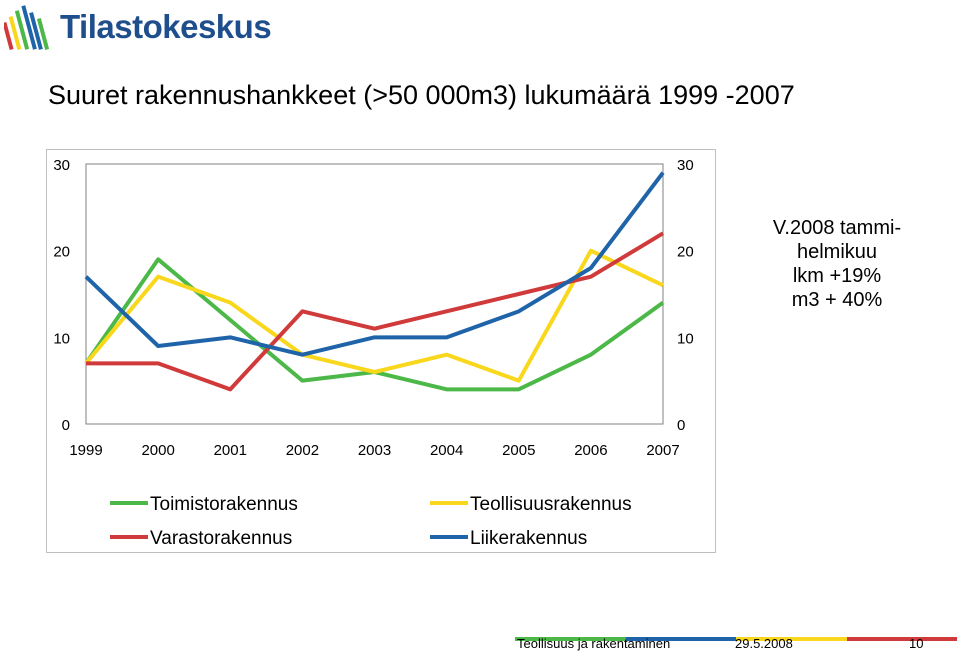 The height and width of the screenshot is (652, 960). Describe the element at coordinates (594, 643) in the screenshot. I see `footer-text: Teollisuus ja rakentaminen` at that location.